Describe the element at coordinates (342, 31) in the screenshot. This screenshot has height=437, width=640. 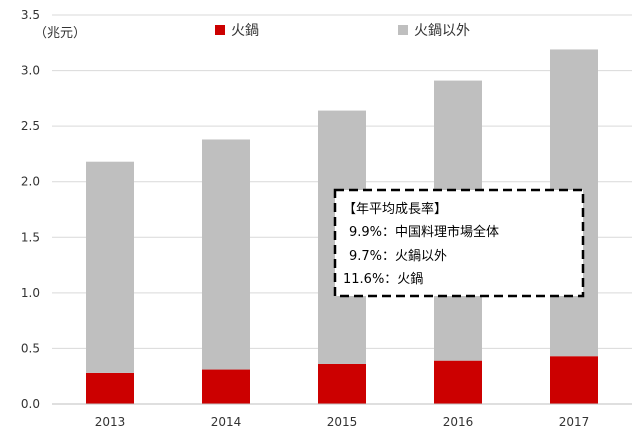
I see `legend: 火鍋 火鍋以外` at that location.